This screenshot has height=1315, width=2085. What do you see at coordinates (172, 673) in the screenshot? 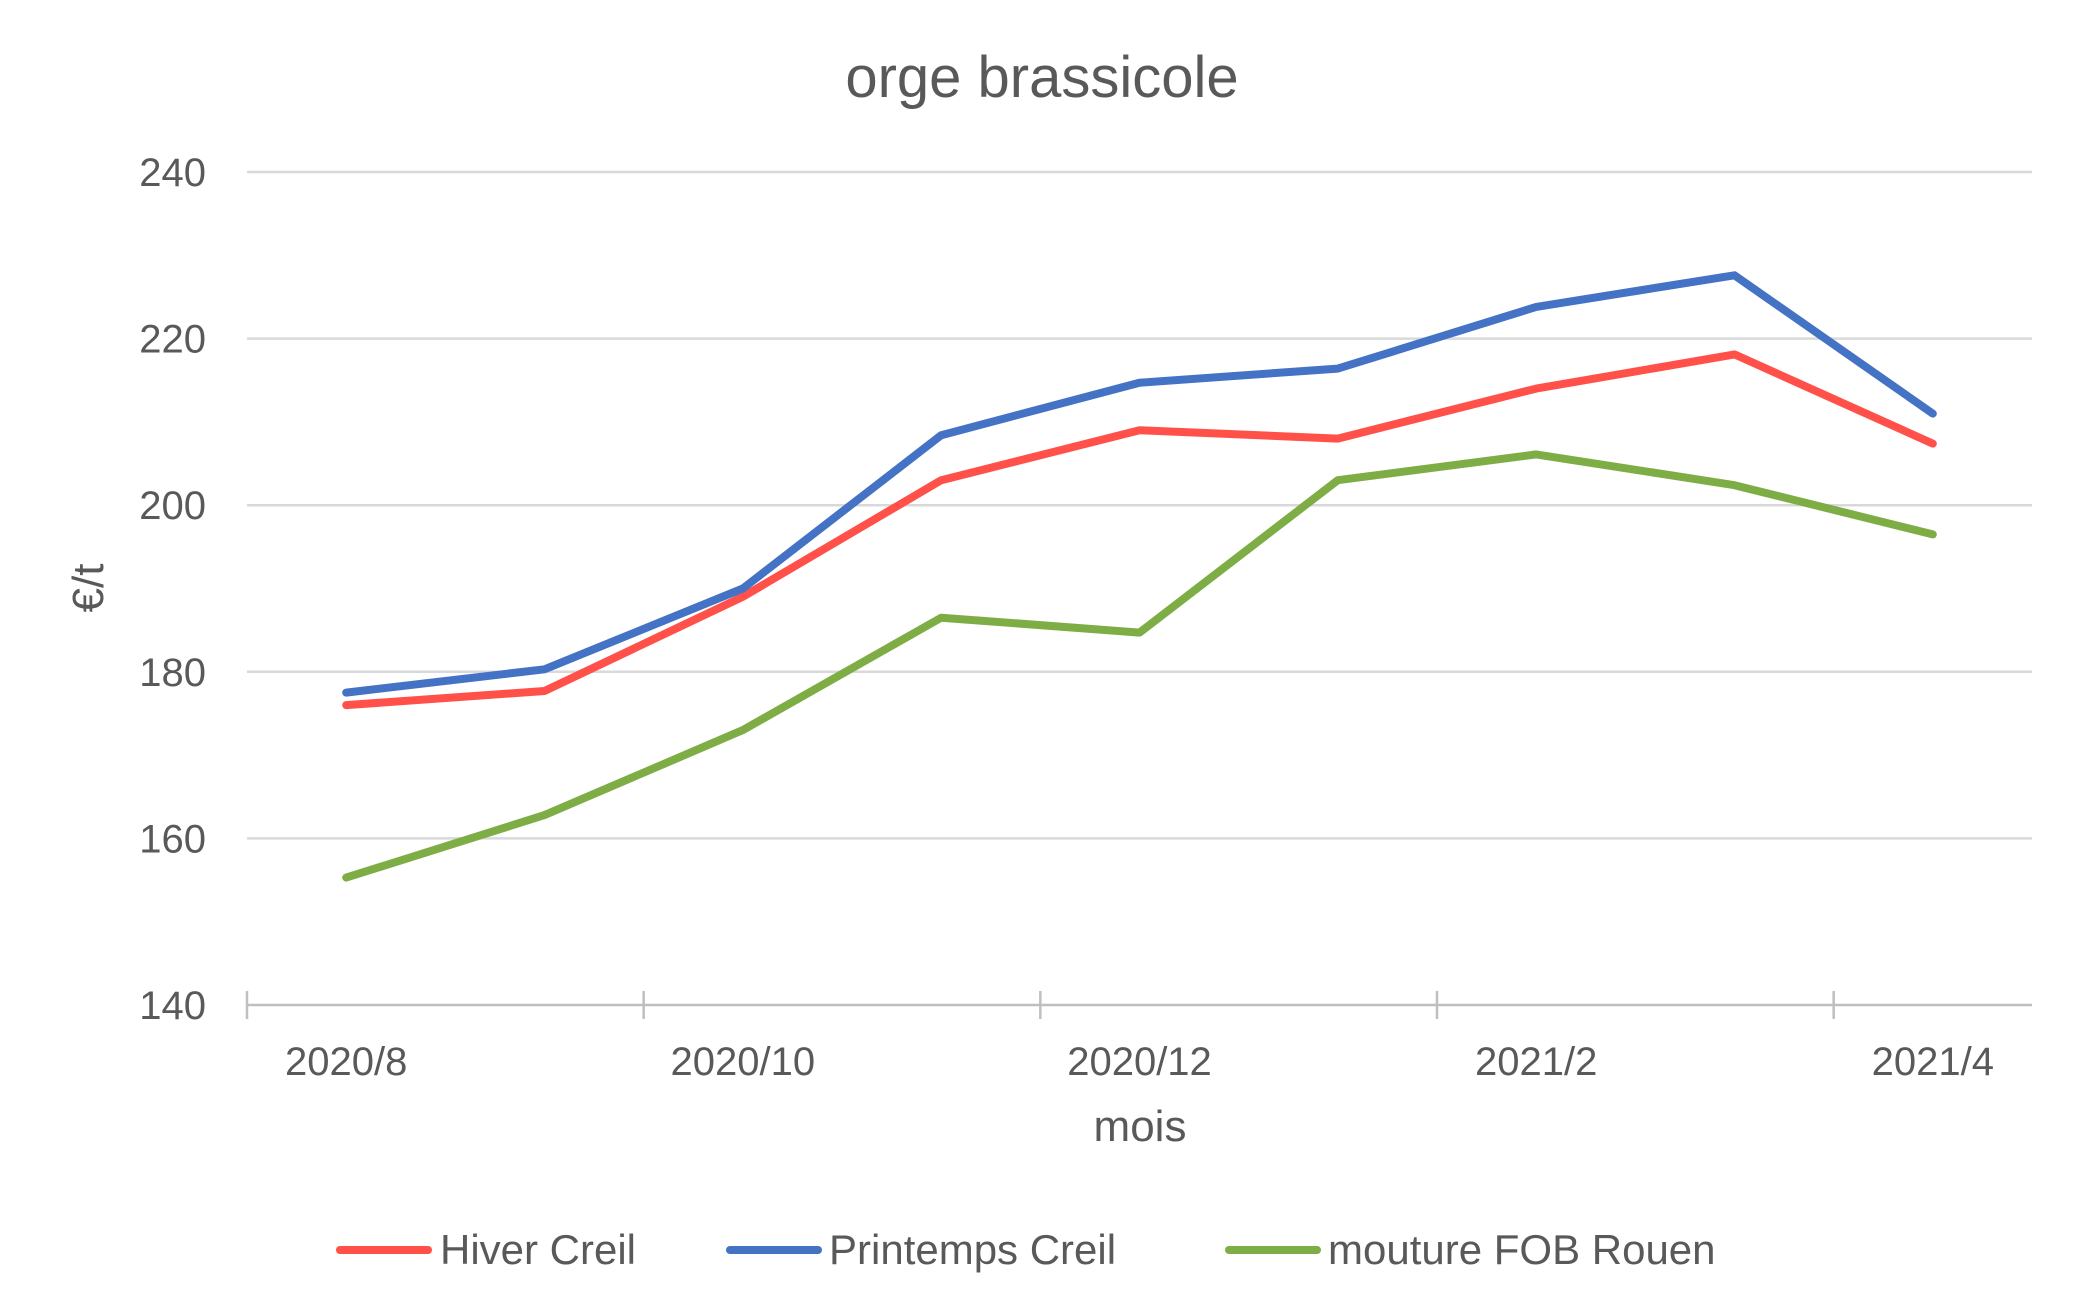
I see `y-tick-label: 180` at bounding box center [172, 673].